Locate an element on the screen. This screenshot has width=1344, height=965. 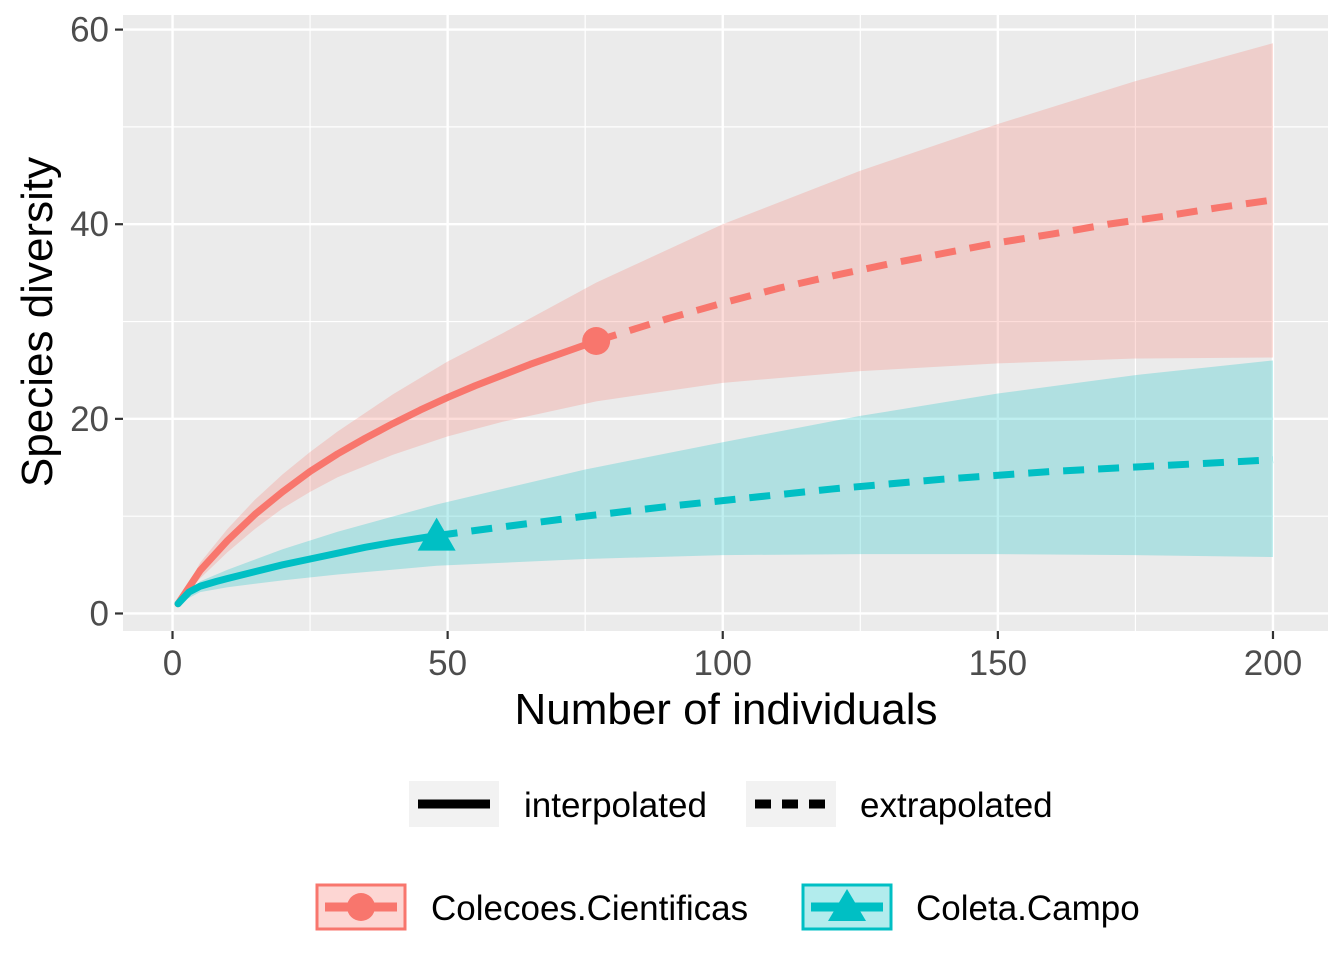
interpolated-line-coleta is located at coordinates (307, 570).